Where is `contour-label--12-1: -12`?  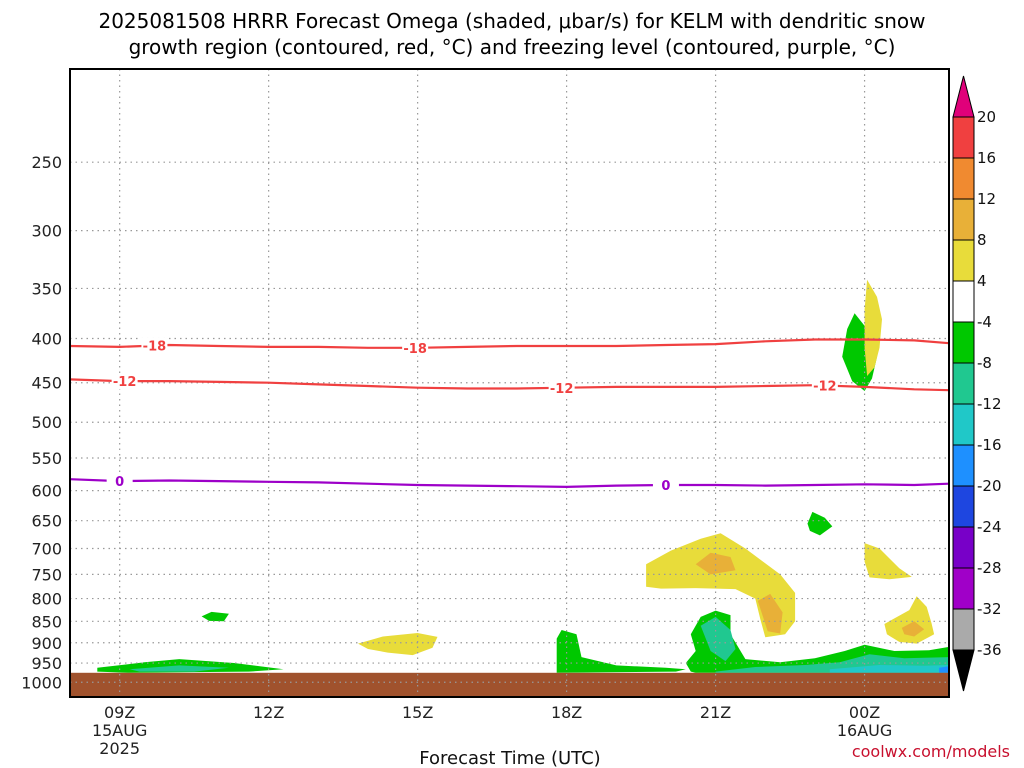 contour-label--12-1: -12 is located at coordinates (562, 389).